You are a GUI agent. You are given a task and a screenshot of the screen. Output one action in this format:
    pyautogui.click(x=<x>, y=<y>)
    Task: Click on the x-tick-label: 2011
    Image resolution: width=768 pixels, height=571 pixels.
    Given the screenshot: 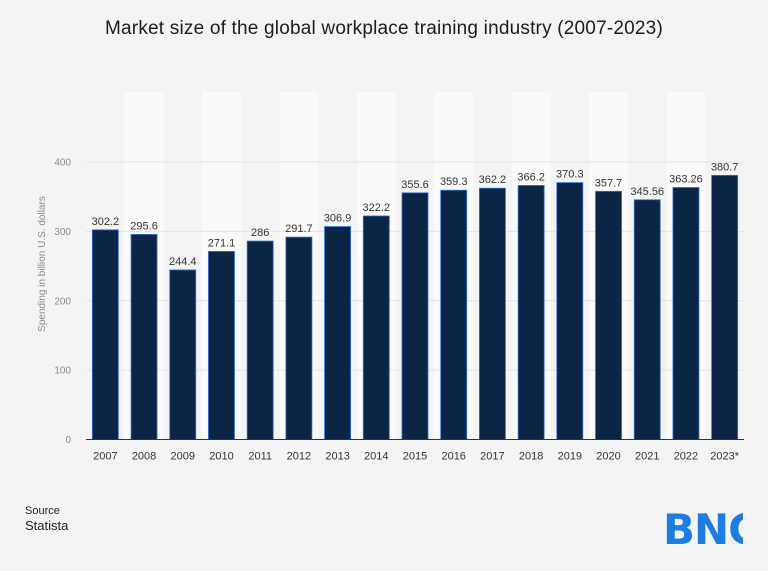 What is the action you would take?
    pyautogui.click(x=260, y=457)
    